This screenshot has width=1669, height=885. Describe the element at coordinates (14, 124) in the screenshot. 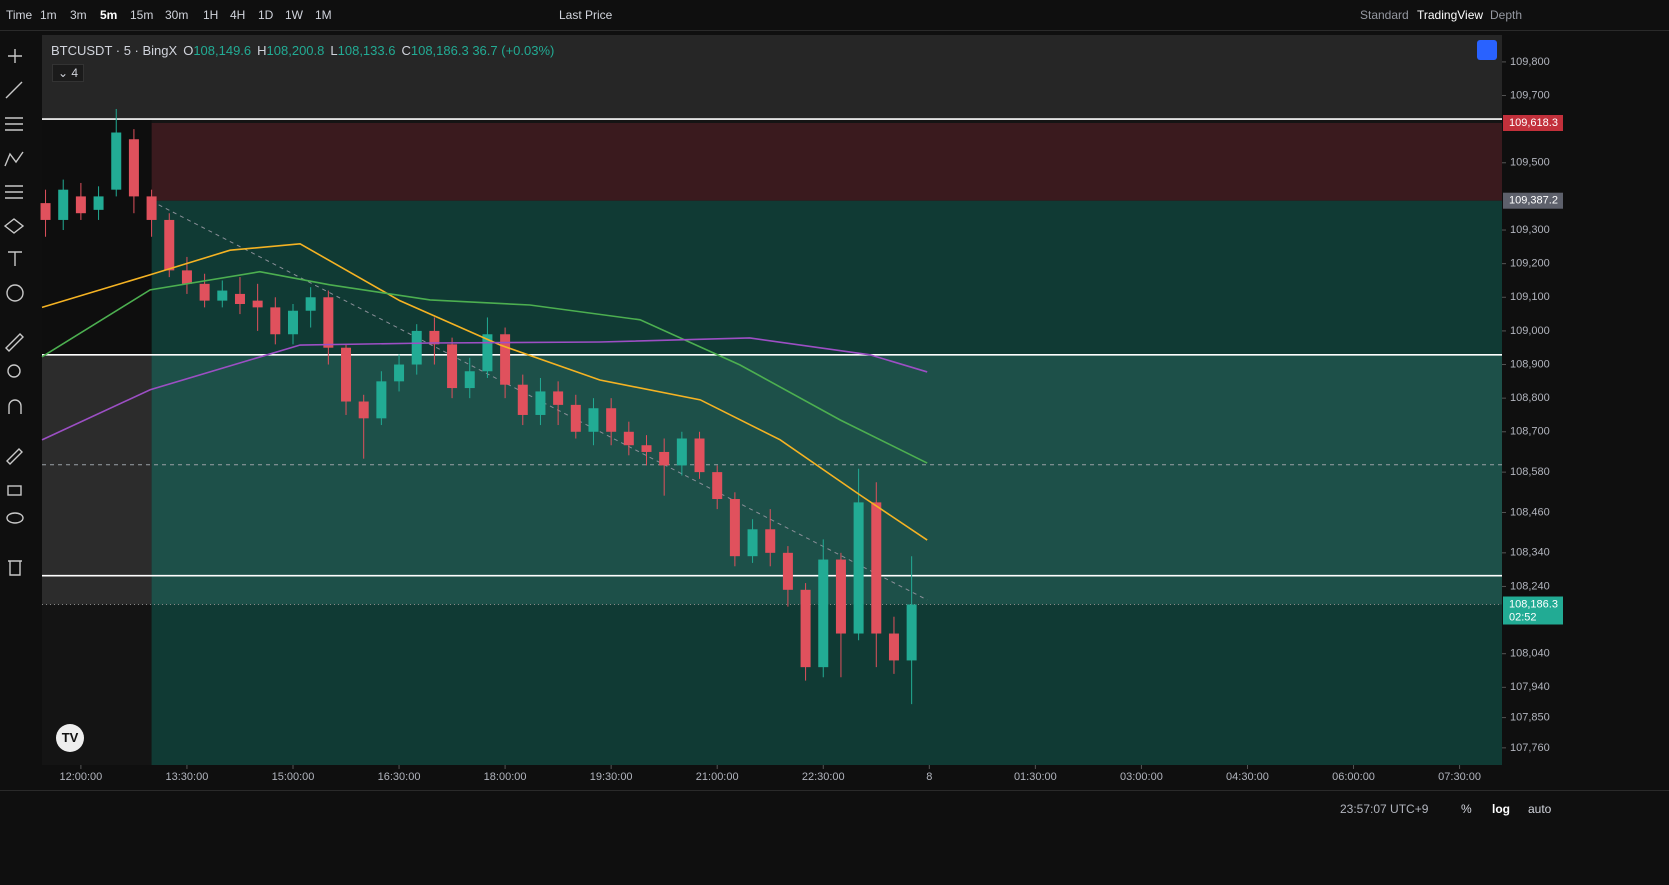

I see `fib-icon` at that location.